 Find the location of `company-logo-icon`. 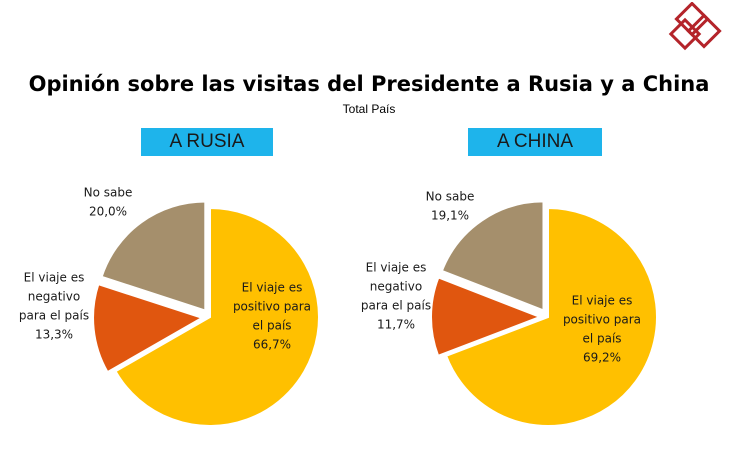

company-logo-icon is located at coordinates (695, 26).